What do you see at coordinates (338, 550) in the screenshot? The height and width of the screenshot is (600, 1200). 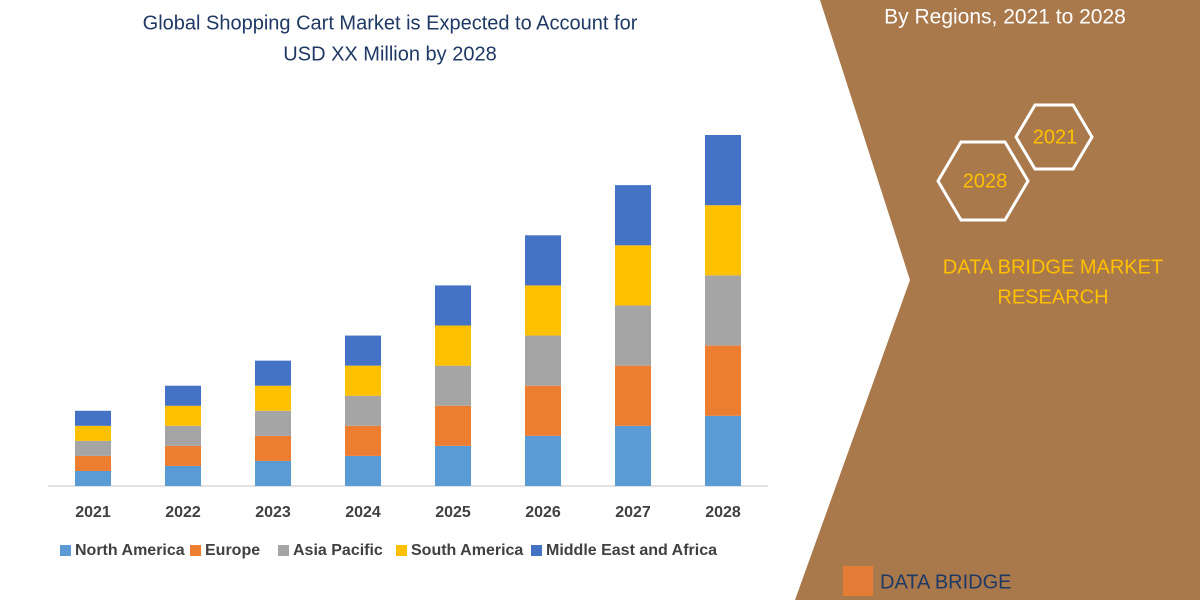 I see `legend-label: Asia Pacific` at bounding box center [338, 550].